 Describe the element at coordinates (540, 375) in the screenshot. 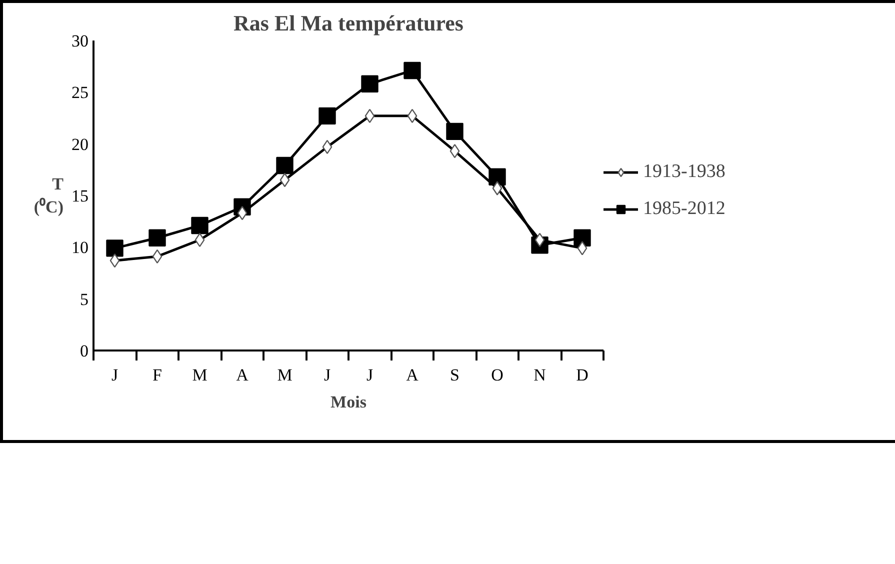

I see `x-tick-label: N` at that location.